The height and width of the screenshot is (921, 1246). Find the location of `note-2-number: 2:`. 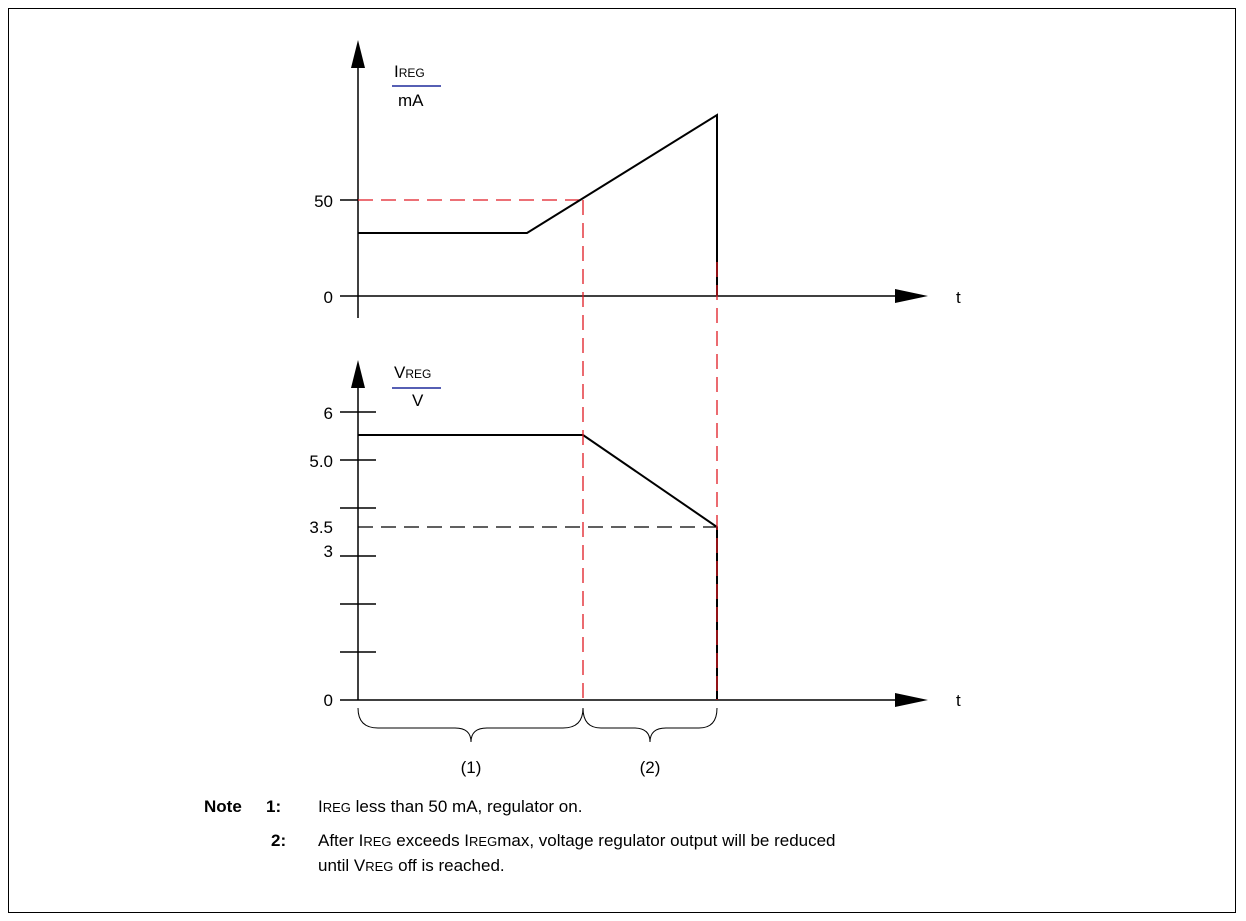

note-2-number: 2: is located at coordinates (278, 840).